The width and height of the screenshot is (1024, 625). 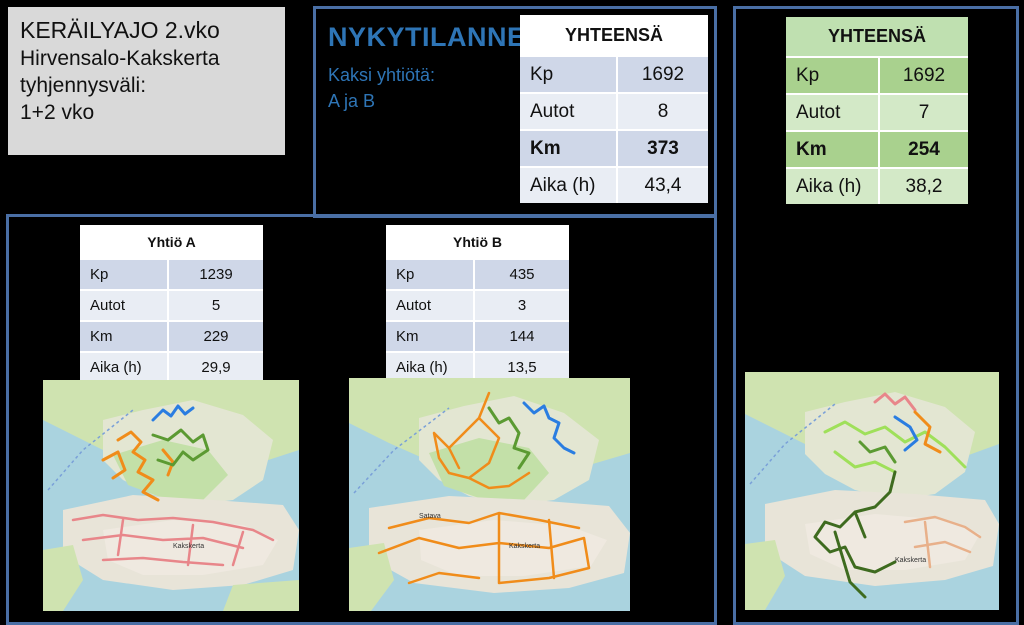 I want to click on table-header: Yhtiö B, so click(x=477, y=242).